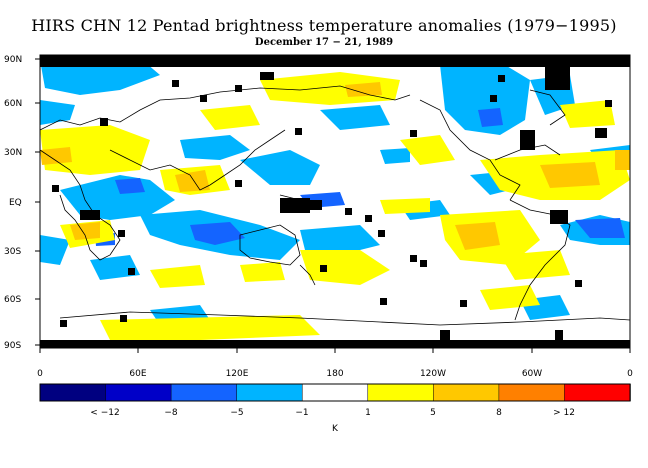 The height and width of the screenshot is (468, 648). I want to click on lon-label-120w: 120W, so click(433, 374).